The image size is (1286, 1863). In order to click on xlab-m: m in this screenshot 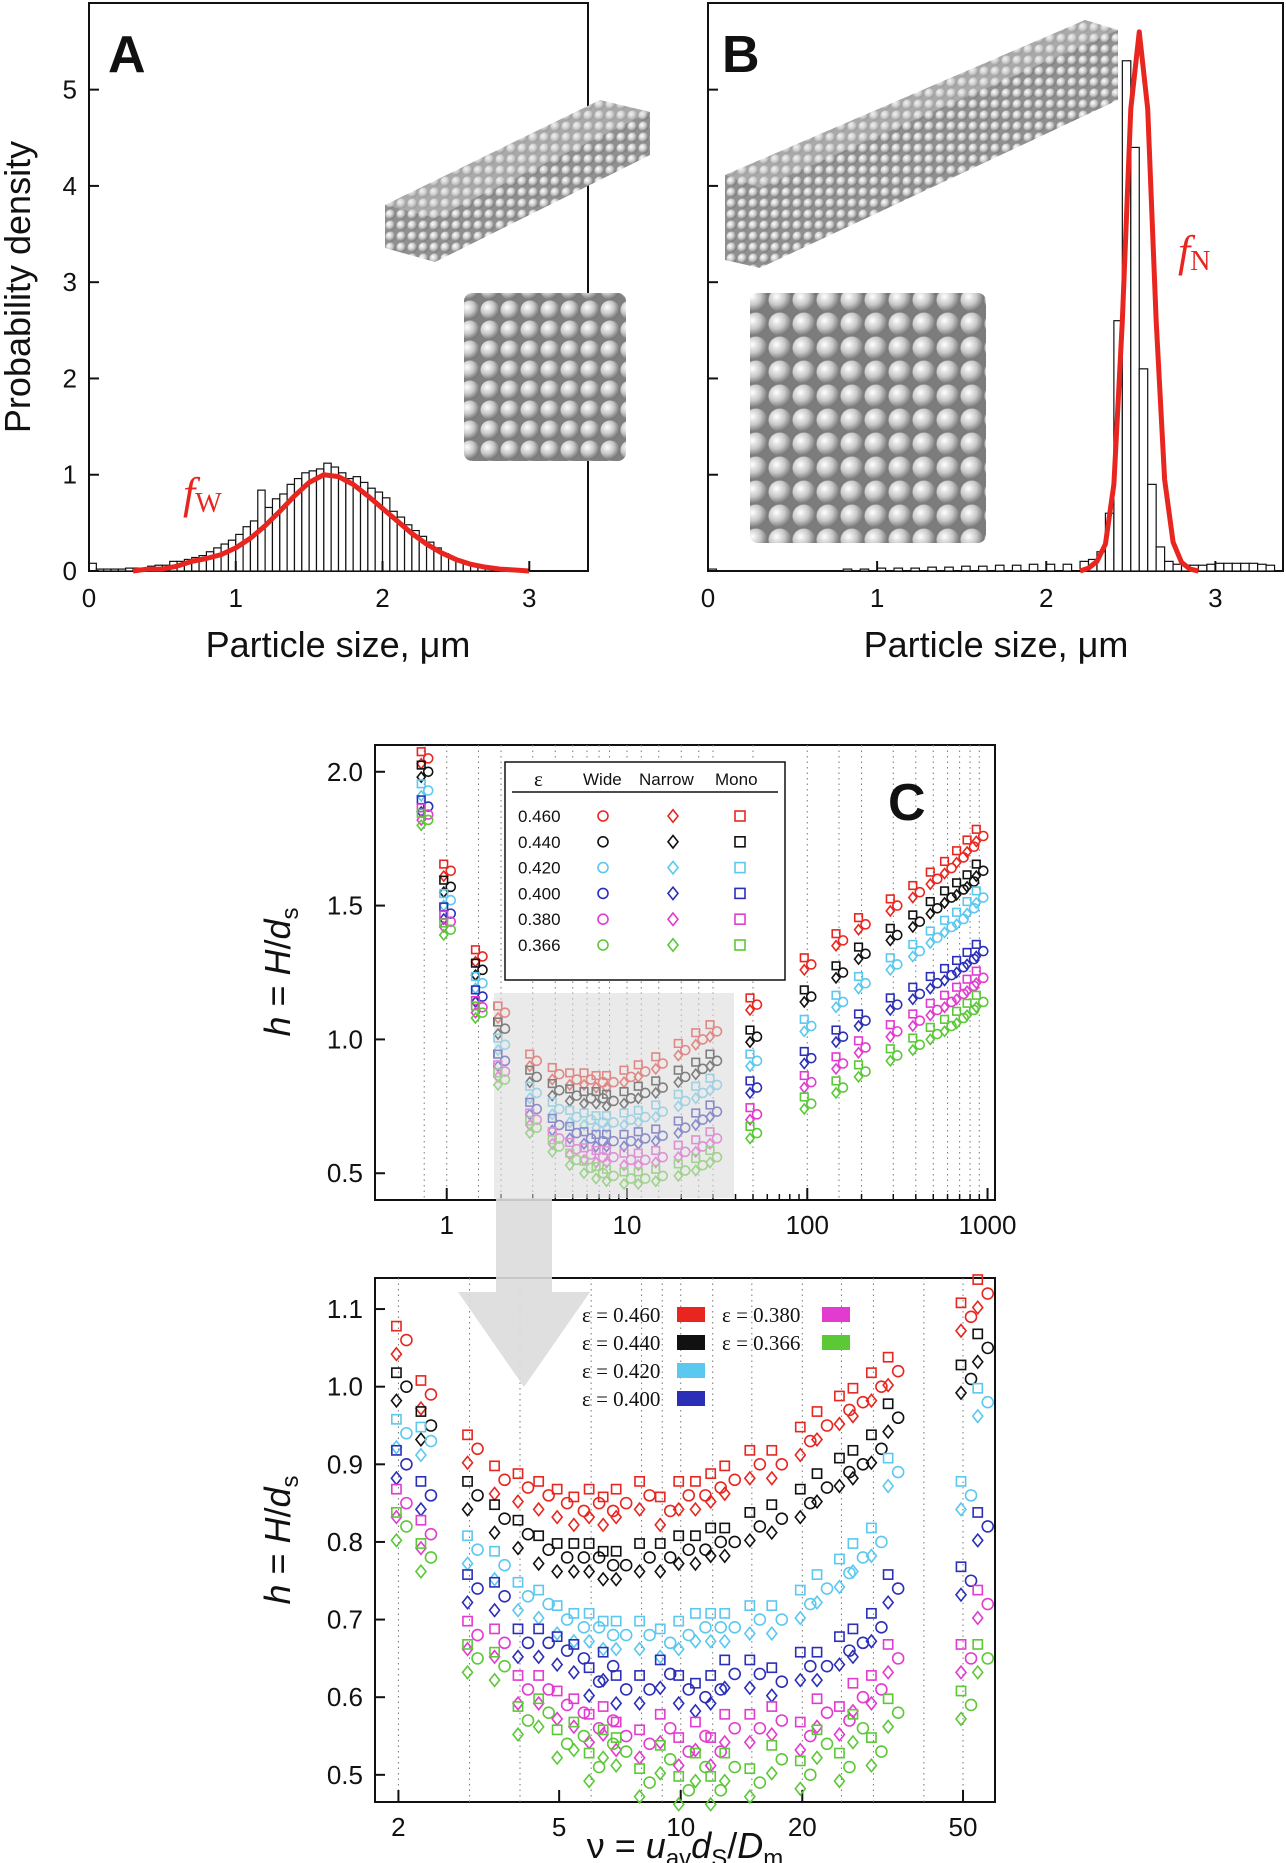, I will do `click(773, 1854)`.